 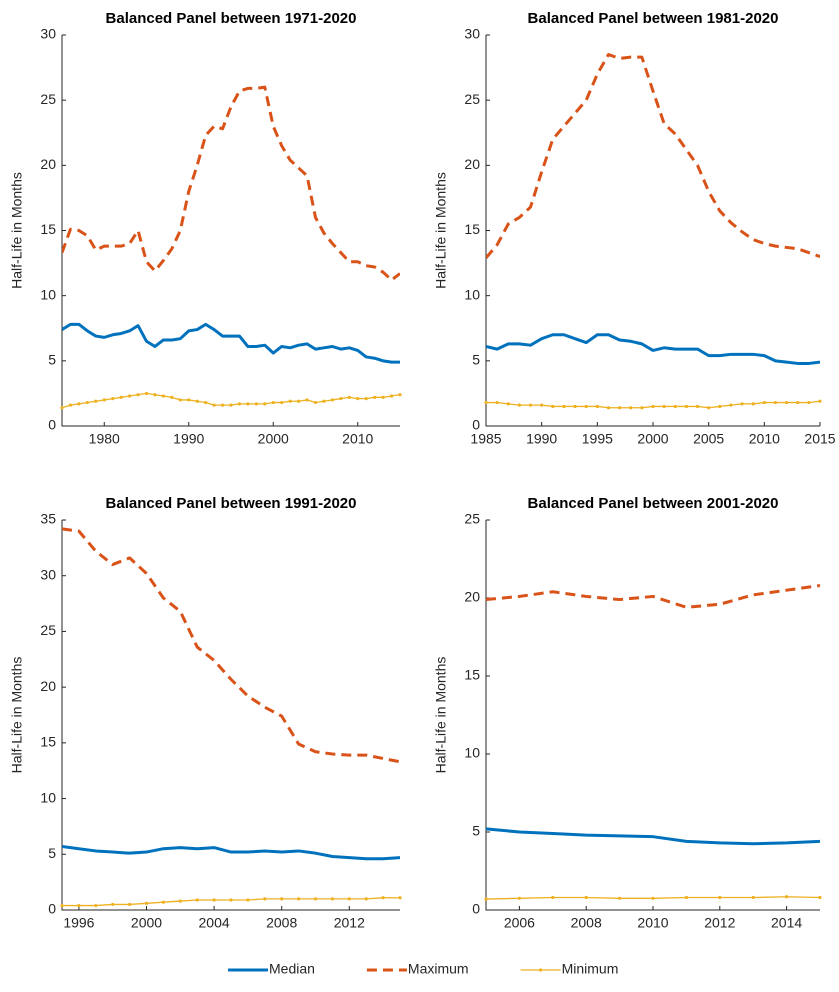 What do you see at coordinates (786, 923) in the screenshot?
I see `x-tick-label: 2014` at bounding box center [786, 923].